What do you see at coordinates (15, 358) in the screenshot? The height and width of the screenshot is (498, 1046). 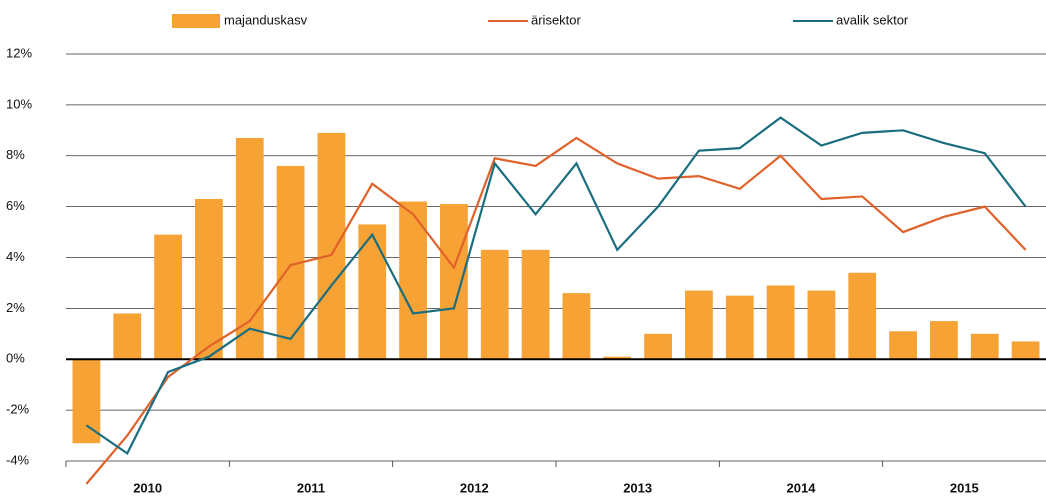 I see `y-tick-label: 0%` at bounding box center [15, 358].